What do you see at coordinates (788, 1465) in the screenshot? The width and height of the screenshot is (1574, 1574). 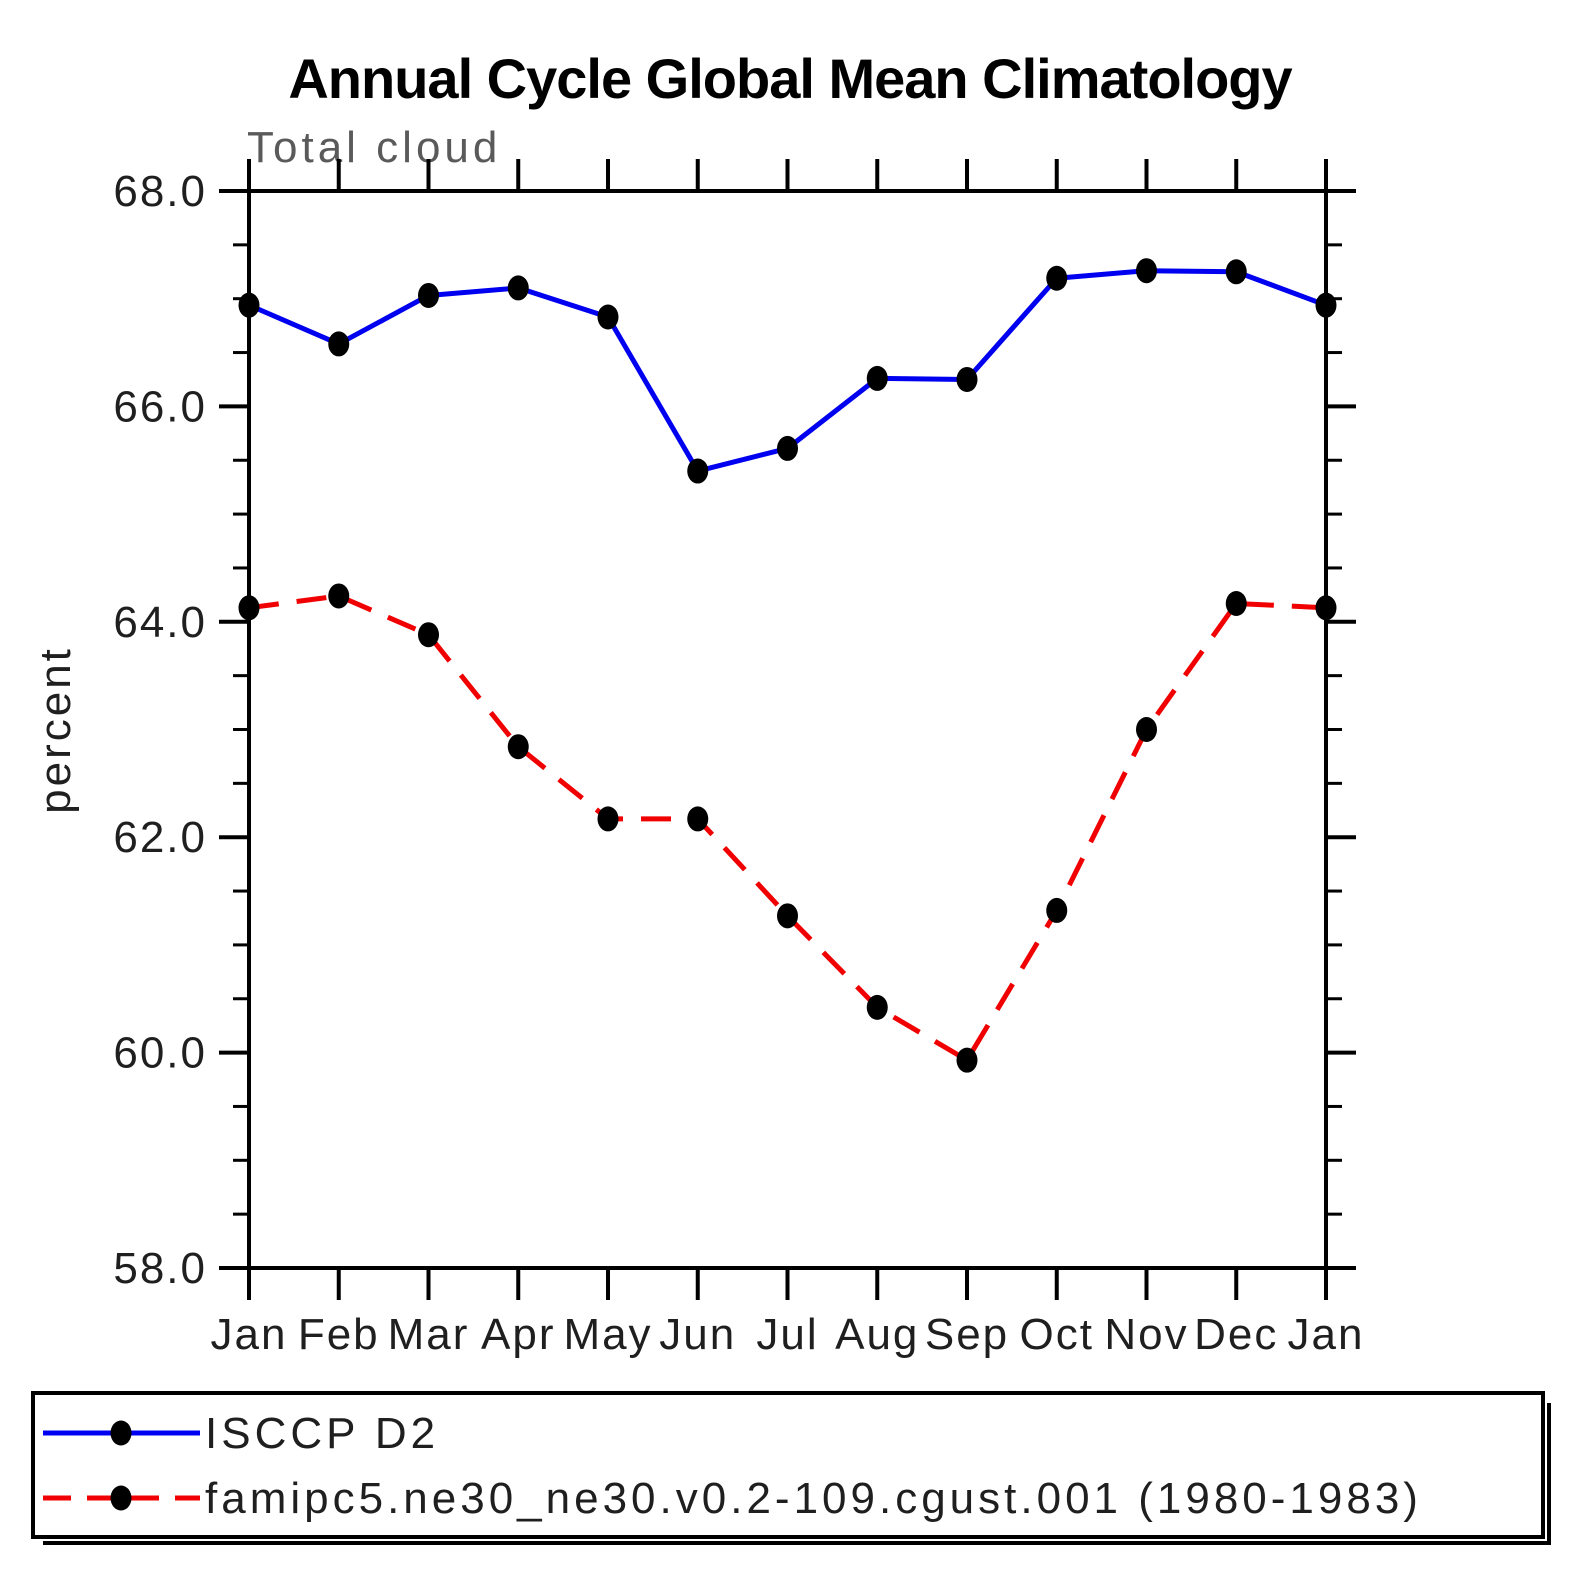 I see `legend-box` at bounding box center [788, 1465].